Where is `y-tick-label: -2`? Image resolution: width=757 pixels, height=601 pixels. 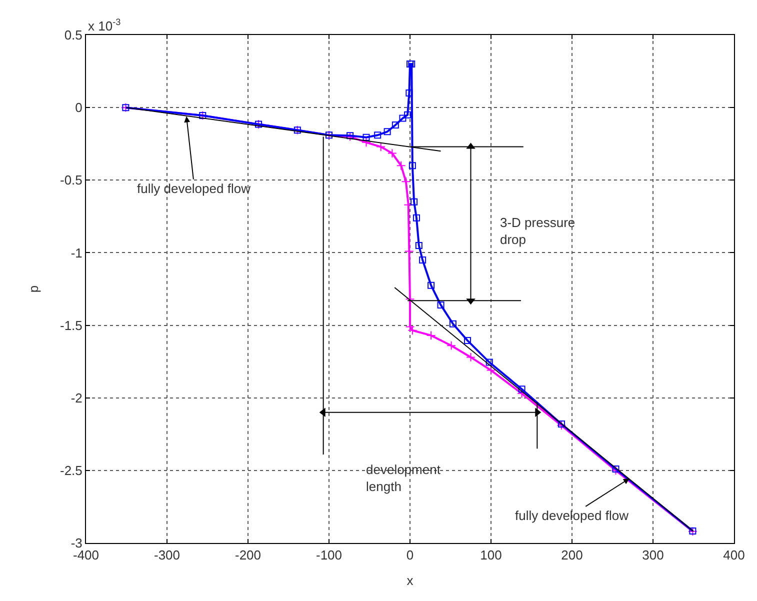
y-tick-label: -2 is located at coordinates (76, 398).